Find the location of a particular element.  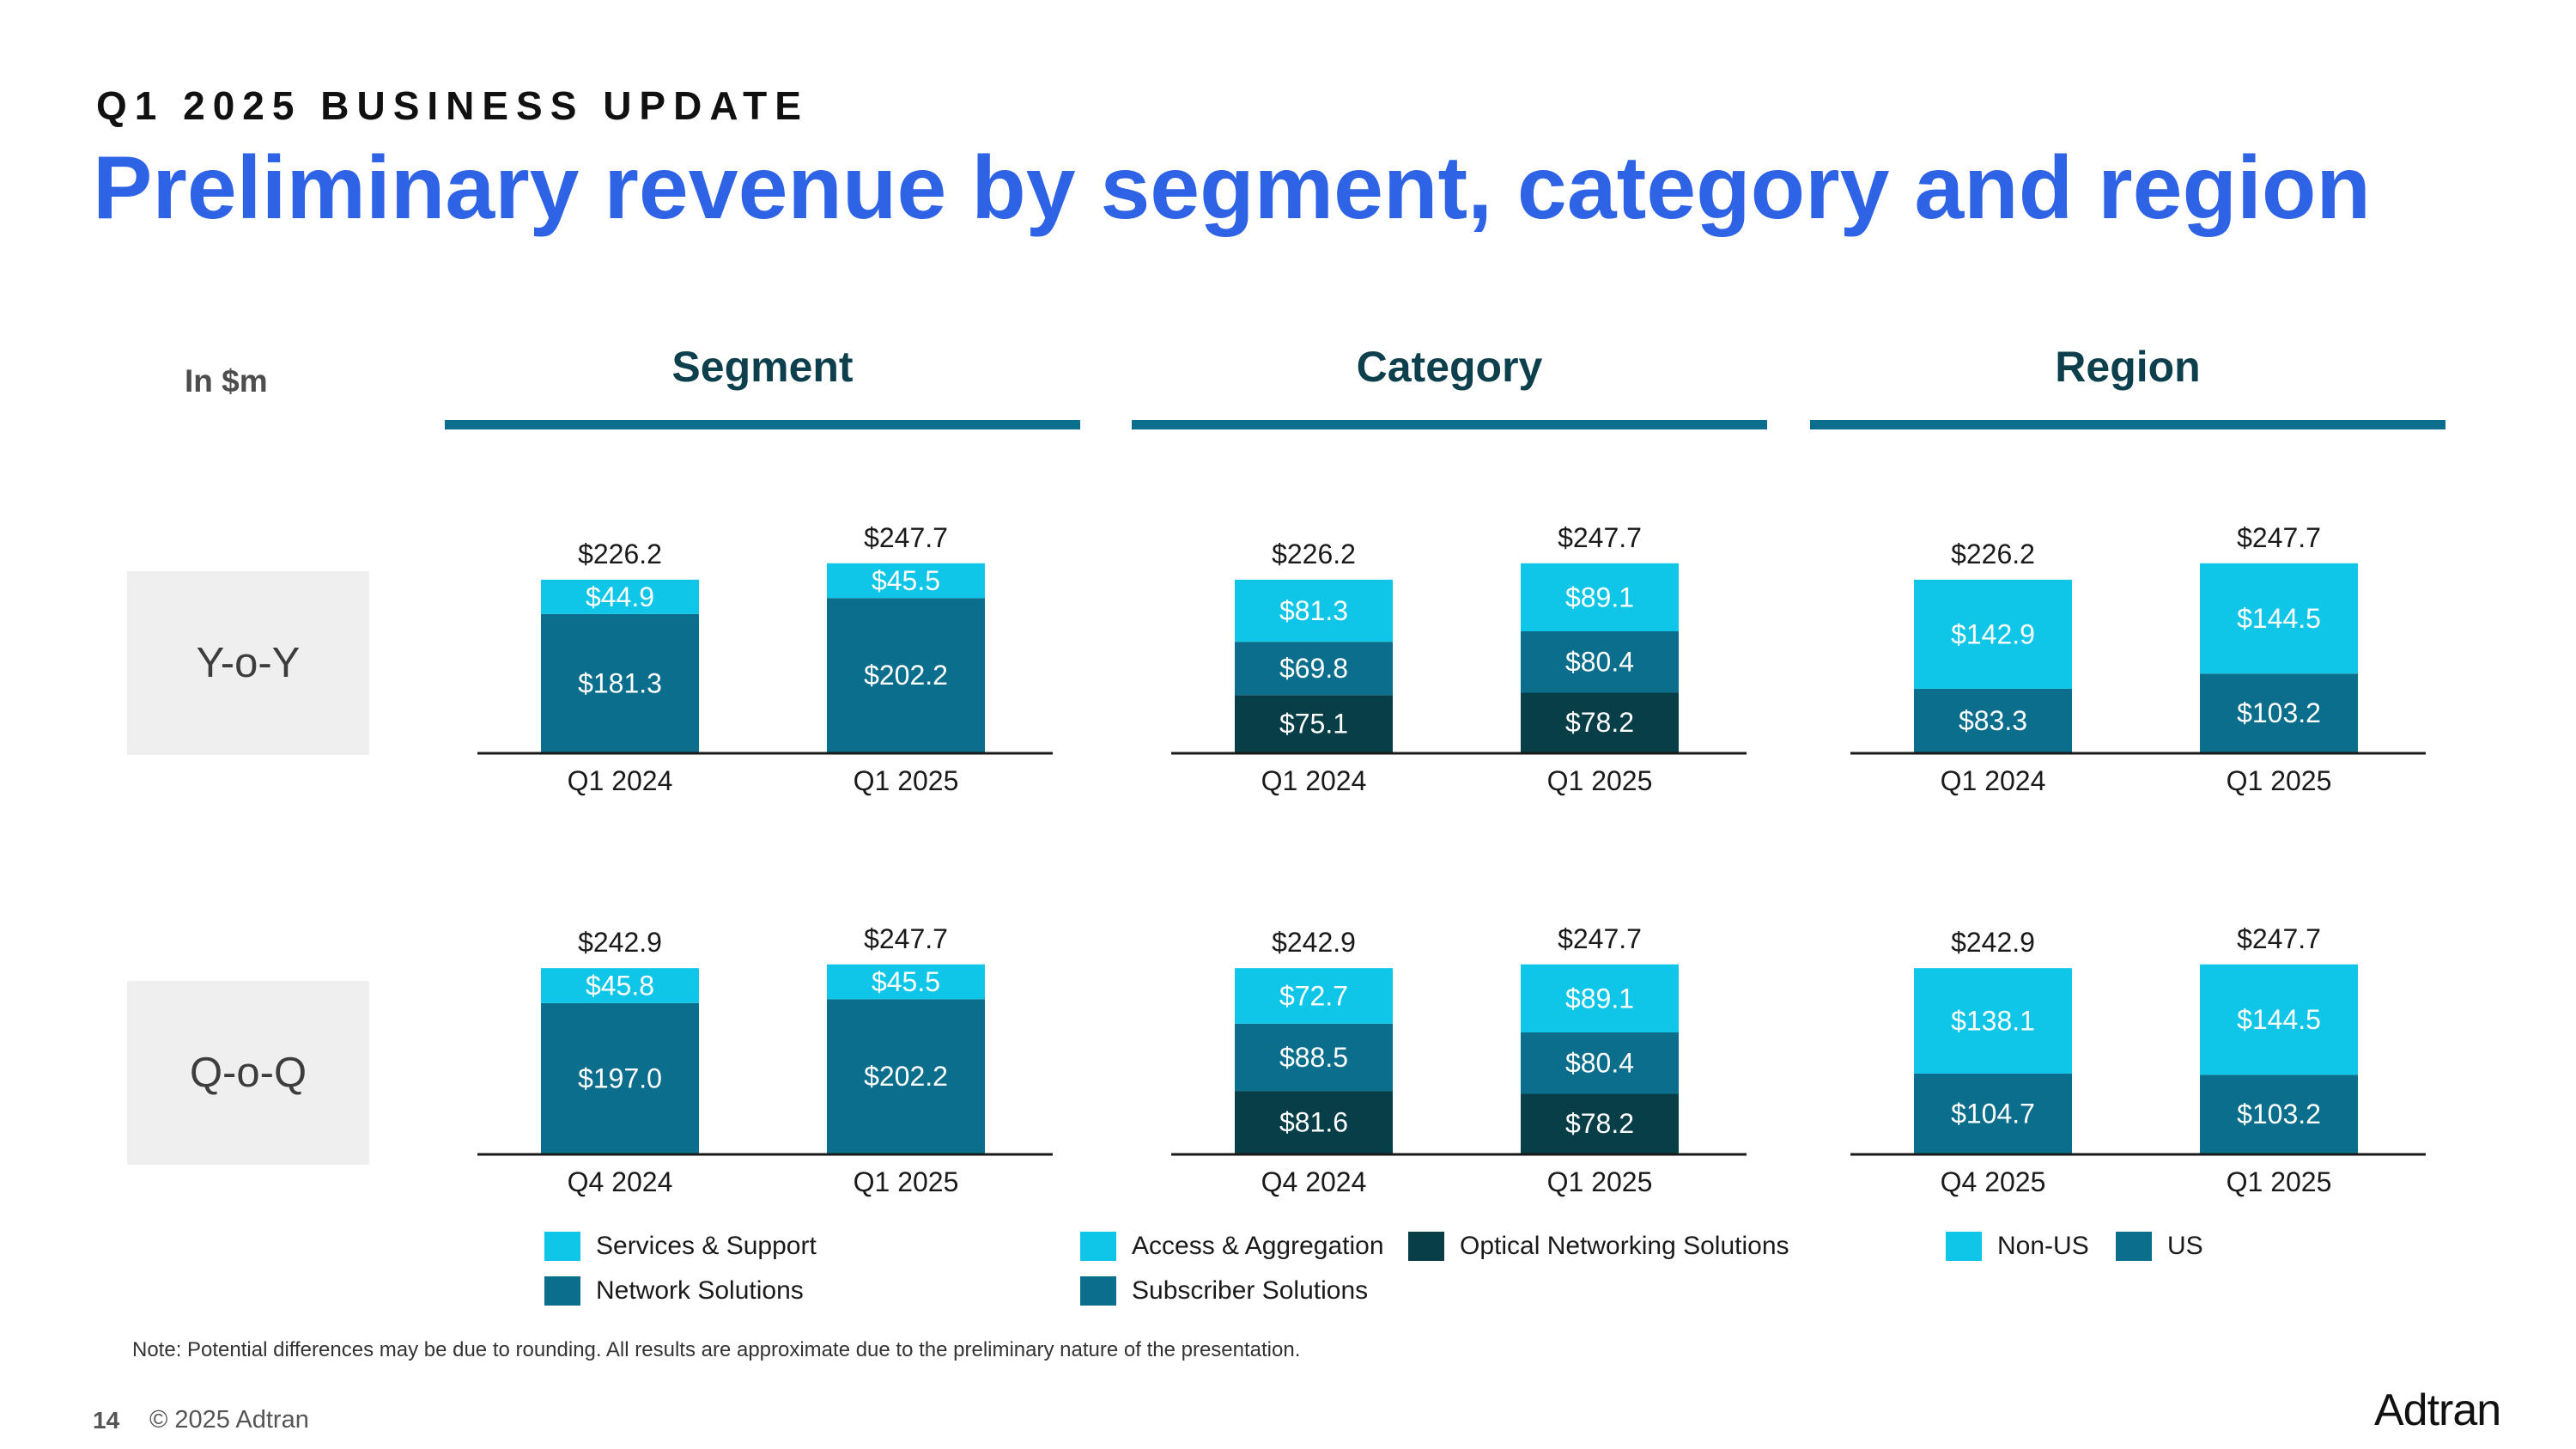

data-label-category-q-o-q: $81.6 is located at coordinates (1313, 1122).